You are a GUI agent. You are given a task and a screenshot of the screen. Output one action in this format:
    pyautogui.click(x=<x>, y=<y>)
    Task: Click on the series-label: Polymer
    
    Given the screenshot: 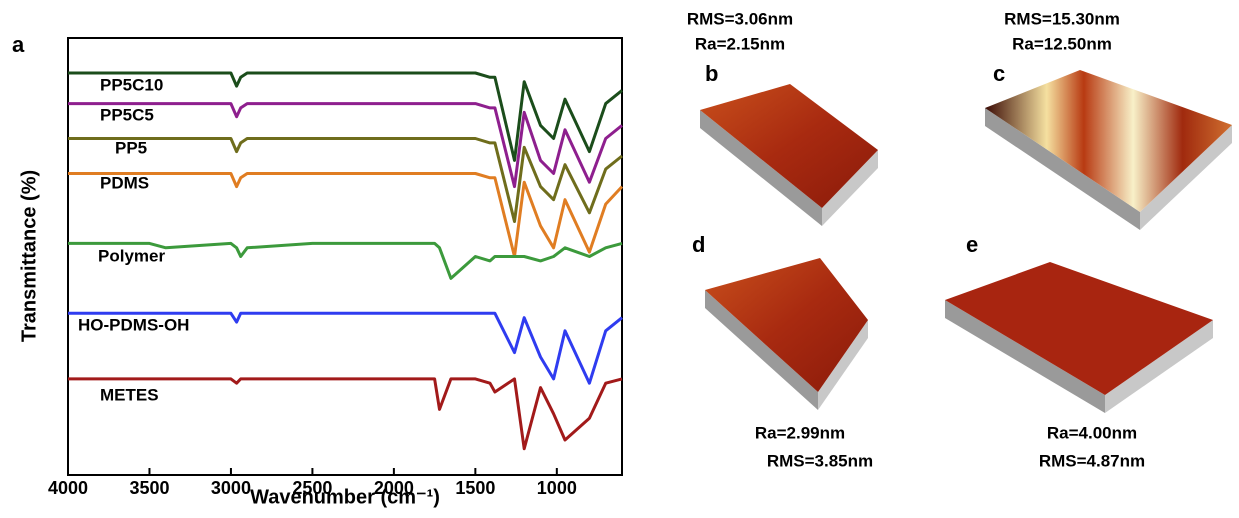 What is the action you would take?
    pyautogui.click(x=131, y=255)
    